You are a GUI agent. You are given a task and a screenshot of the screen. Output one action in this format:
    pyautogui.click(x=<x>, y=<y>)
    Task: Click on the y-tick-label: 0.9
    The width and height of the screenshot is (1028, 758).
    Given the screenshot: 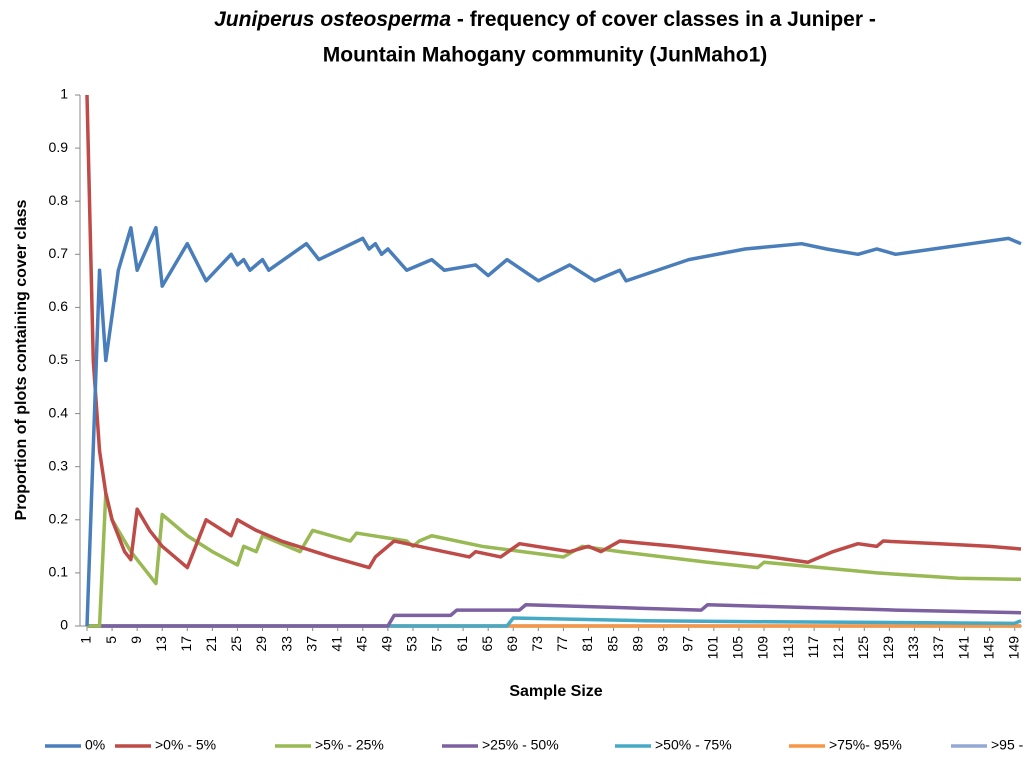 What is the action you would take?
    pyautogui.click(x=59, y=147)
    